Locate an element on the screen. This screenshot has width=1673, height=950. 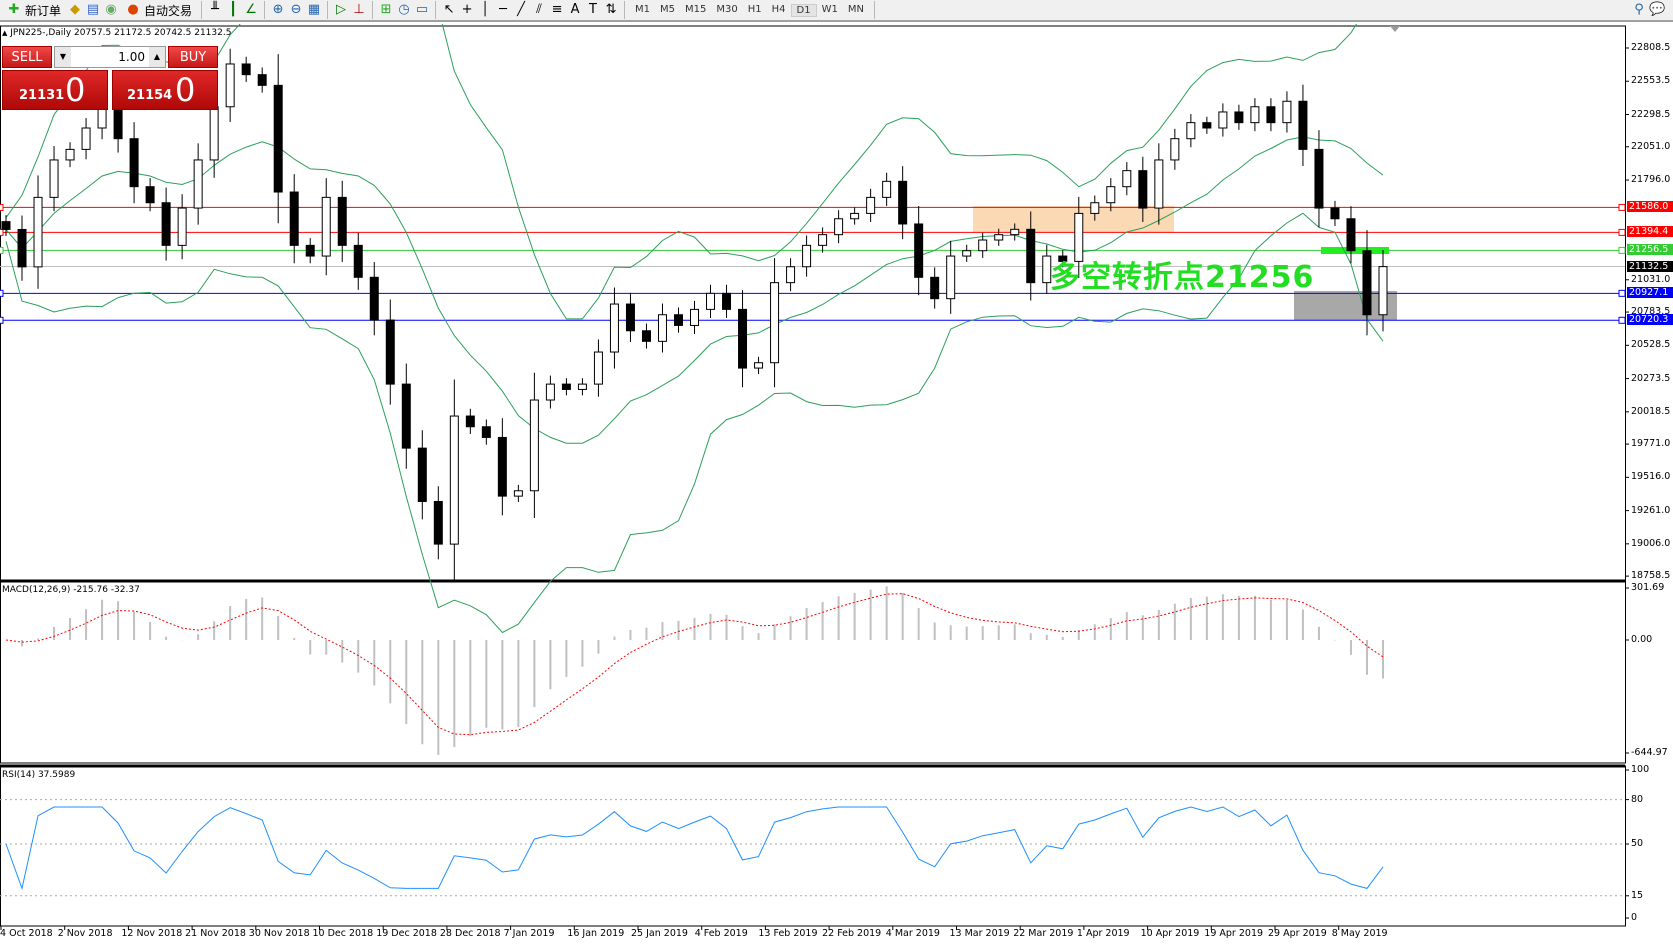
bid-price-button: 21131 0 is located at coordinates (55, 90).